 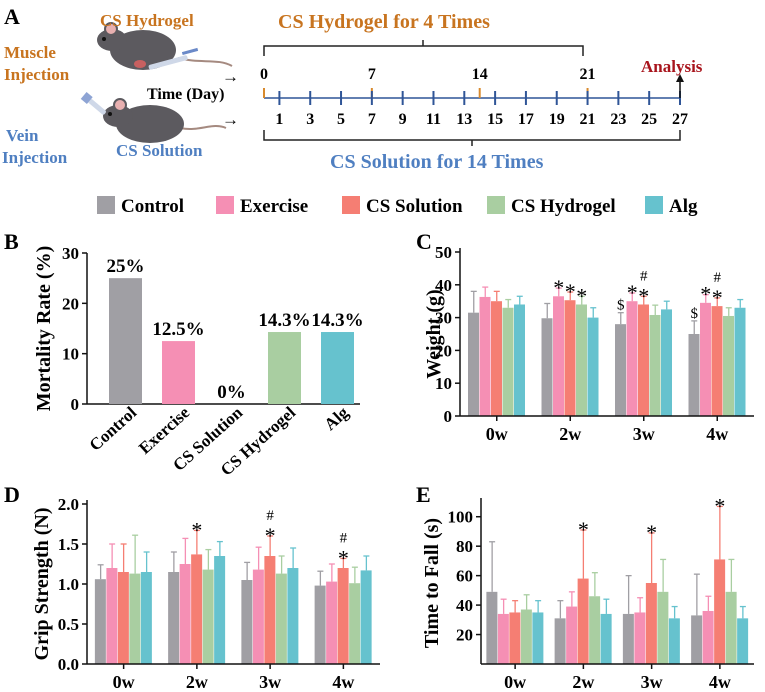 I want to click on solution-day-label: 1, so click(x=279, y=119).